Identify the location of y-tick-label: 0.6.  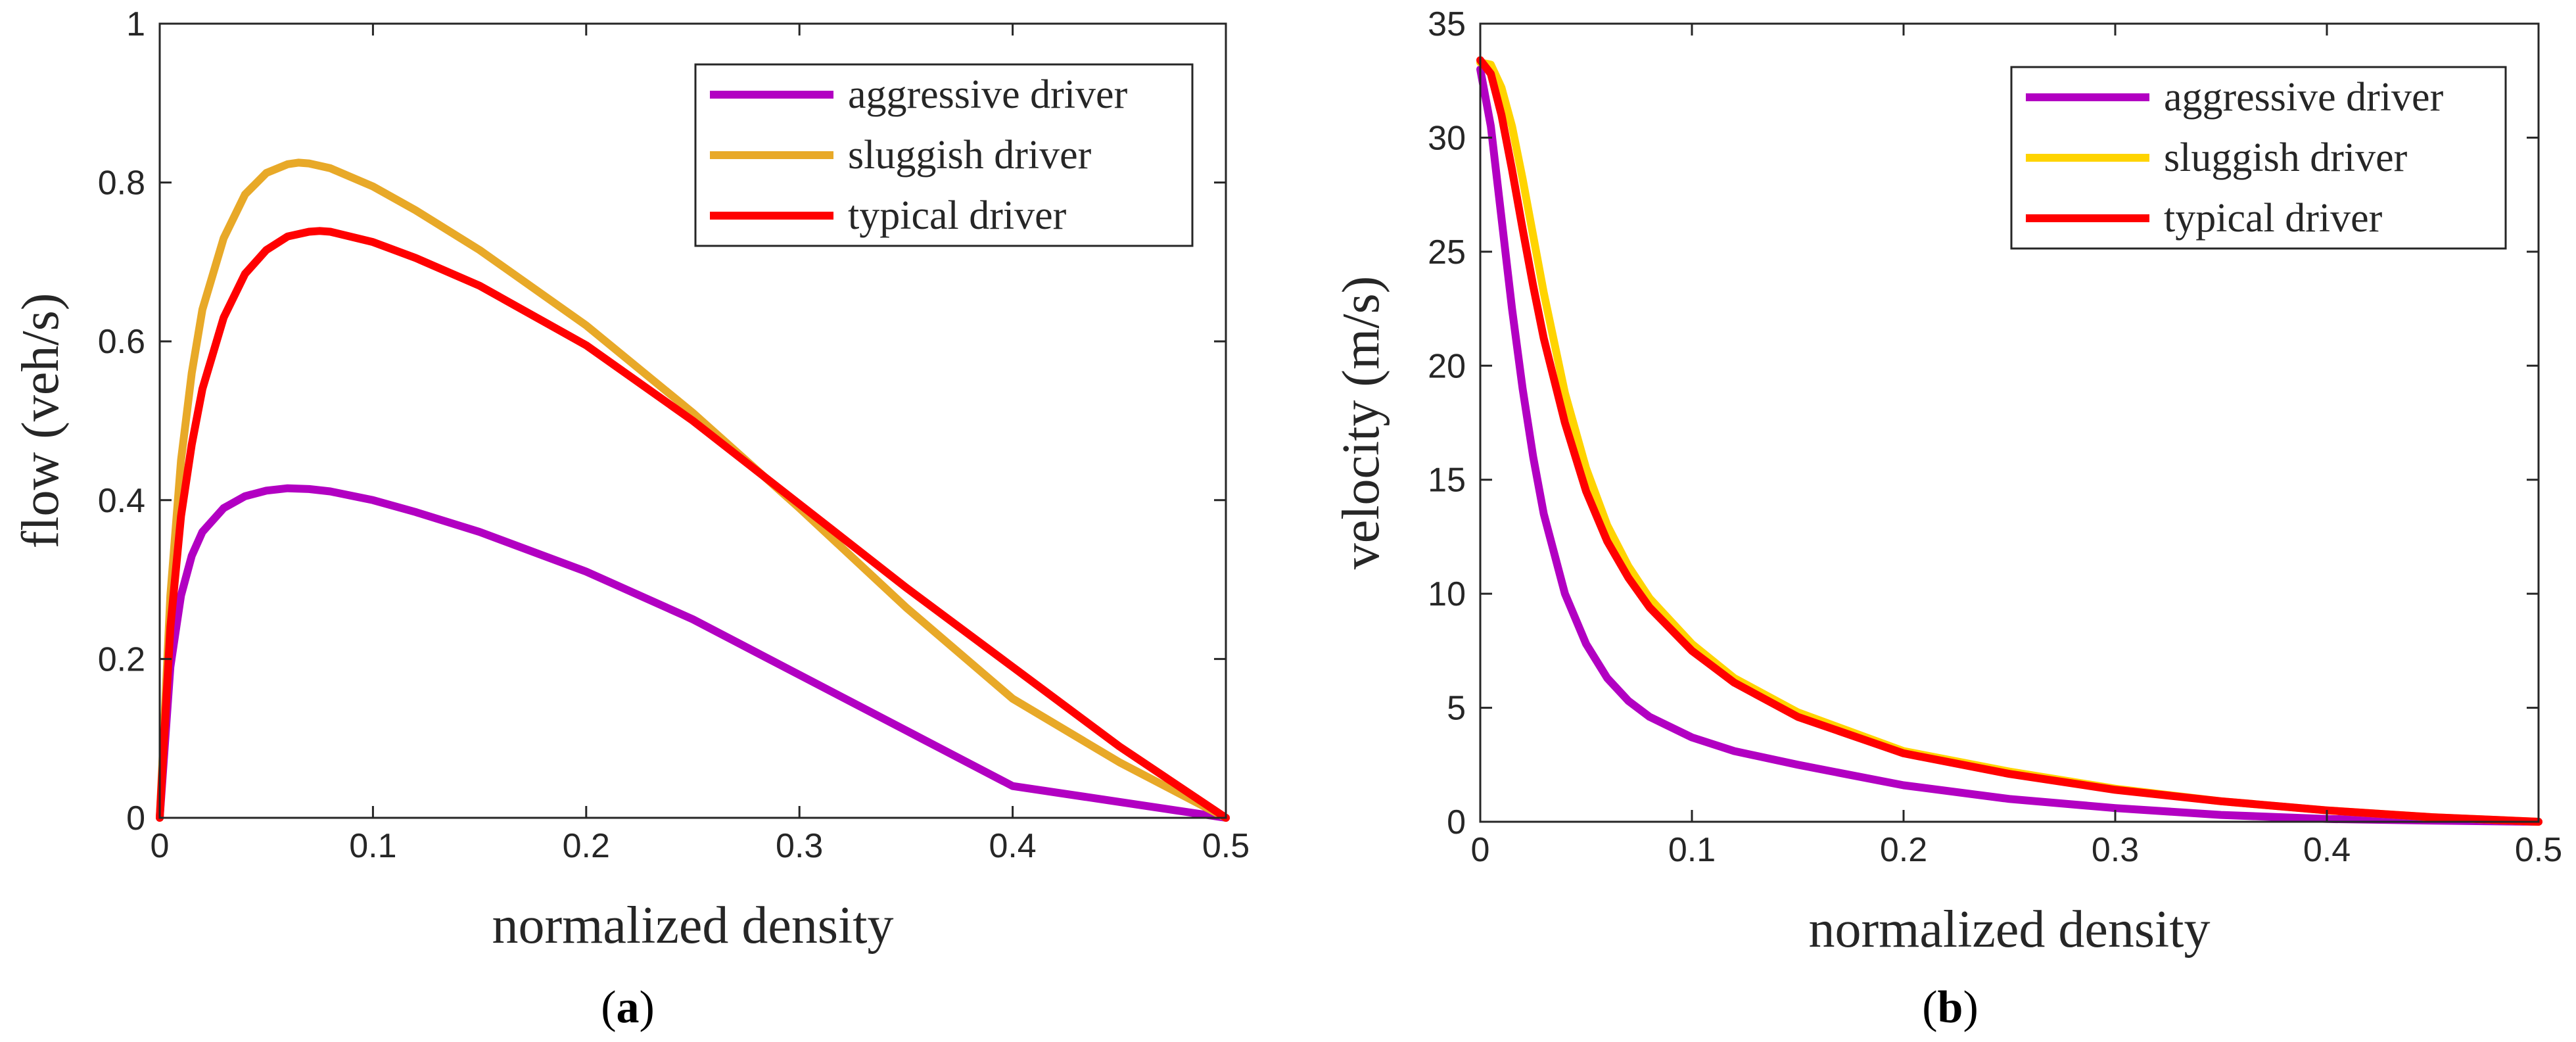
(122, 342).